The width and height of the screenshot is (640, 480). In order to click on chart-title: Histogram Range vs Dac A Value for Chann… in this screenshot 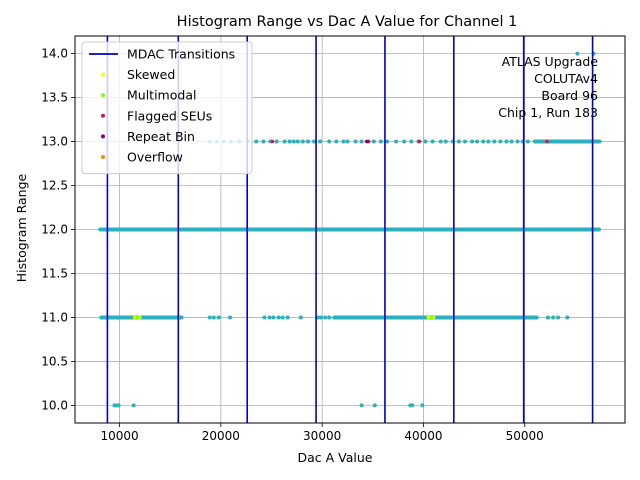, I will do `click(347, 22)`.